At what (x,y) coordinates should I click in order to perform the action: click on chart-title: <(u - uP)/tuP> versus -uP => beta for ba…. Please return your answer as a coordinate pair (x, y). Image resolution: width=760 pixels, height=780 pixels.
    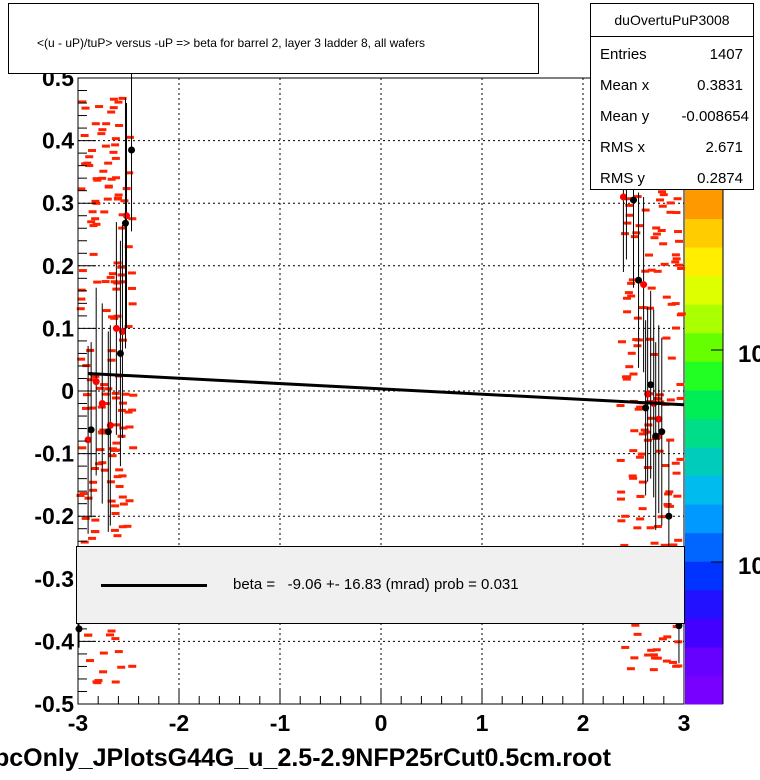
    Looking at the image, I should click on (231, 43).